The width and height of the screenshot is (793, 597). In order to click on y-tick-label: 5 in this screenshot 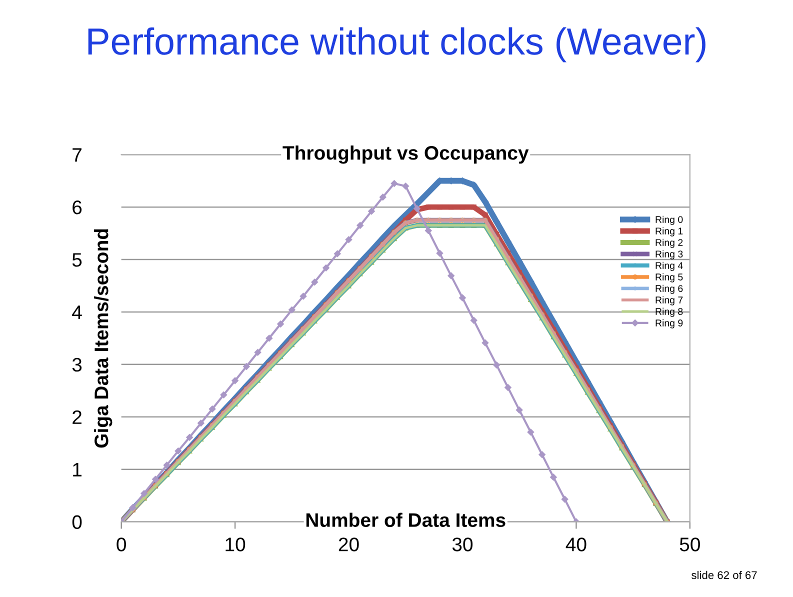, I will do `click(77, 260)`.